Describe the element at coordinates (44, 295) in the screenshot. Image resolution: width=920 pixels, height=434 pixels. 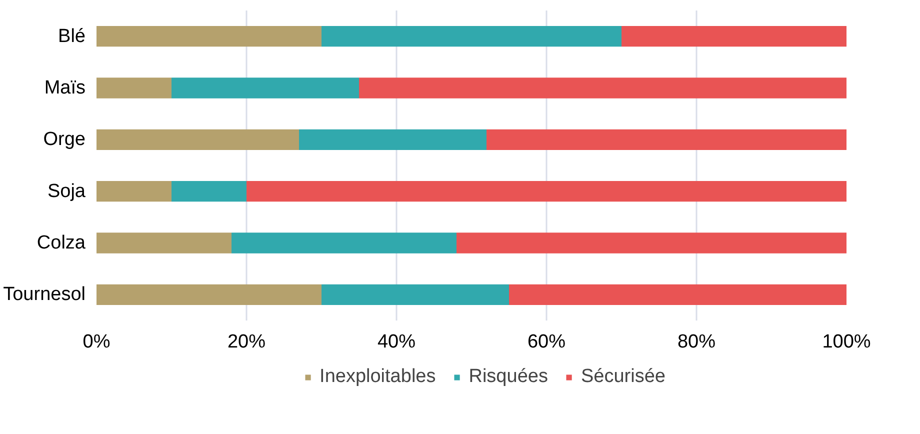
I see `y-tick-label: Tournesol` at that location.